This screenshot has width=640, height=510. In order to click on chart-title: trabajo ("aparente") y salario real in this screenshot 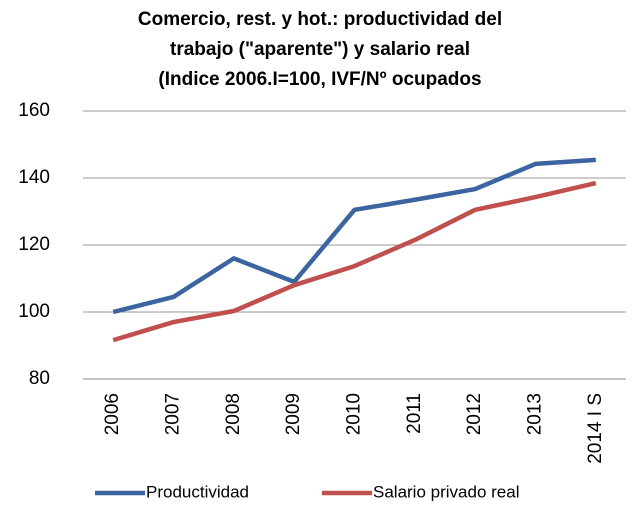, I will do `click(320, 49)`.